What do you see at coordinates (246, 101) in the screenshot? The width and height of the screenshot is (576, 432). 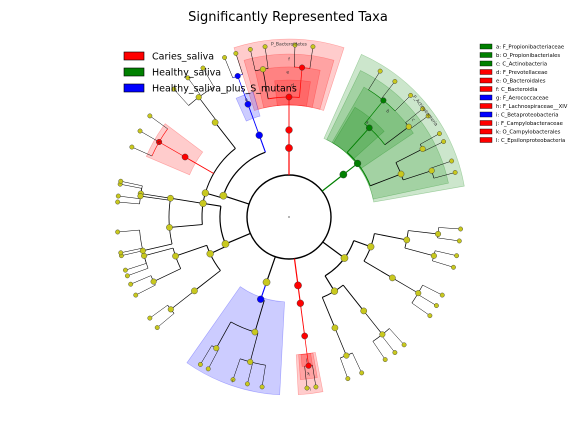 I see `clade-label-g: g` at bounding box center [246, 101].